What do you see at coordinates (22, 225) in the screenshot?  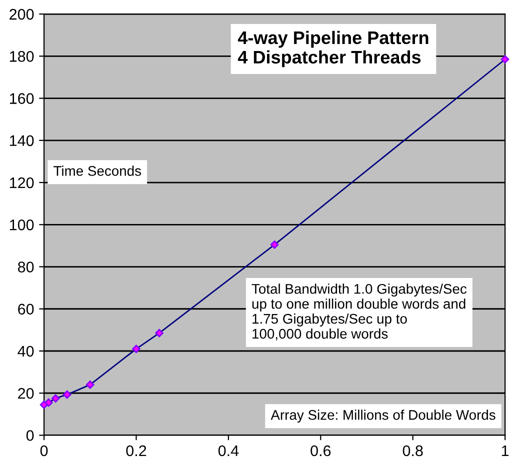 I see `y-tick-label: 100` at bounding box center [22, 225].